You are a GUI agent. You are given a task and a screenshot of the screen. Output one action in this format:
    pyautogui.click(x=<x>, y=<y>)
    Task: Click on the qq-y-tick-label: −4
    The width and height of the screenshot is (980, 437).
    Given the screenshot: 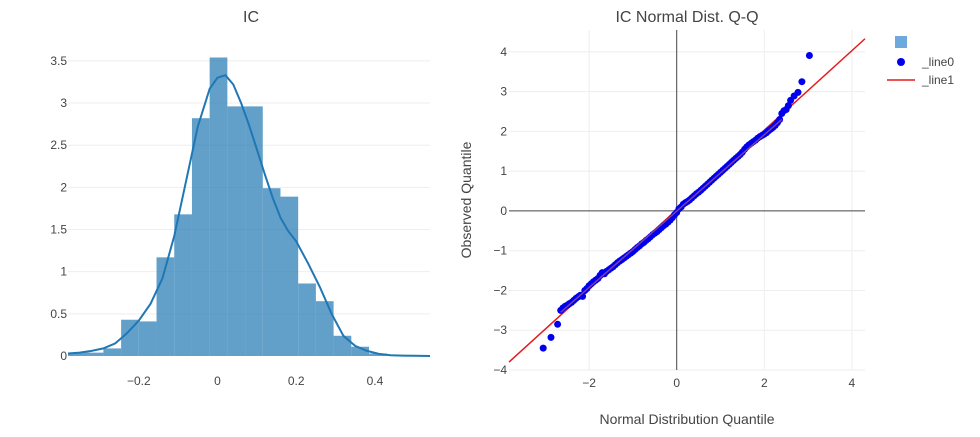 What is the action you would take?
    pyautogui.click(x=500, y=370)
    